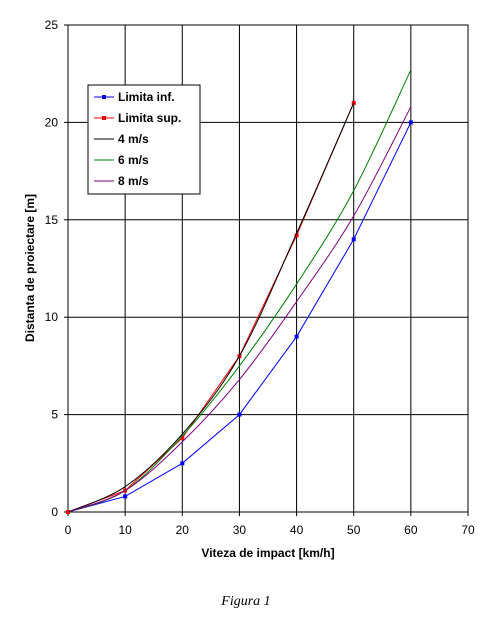 The height and width of the screenshot is (619, 492). What do you see at coordinates (246, 601) in the screenshot?
I see `figure-caption: Figura 1` at bounding box center [246, 601].